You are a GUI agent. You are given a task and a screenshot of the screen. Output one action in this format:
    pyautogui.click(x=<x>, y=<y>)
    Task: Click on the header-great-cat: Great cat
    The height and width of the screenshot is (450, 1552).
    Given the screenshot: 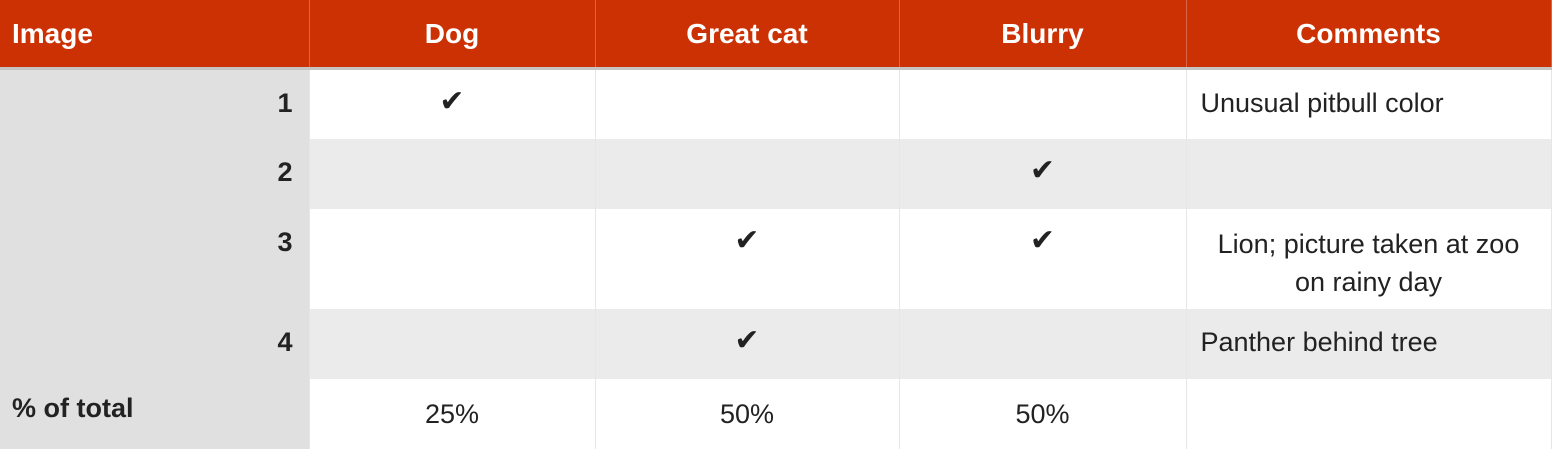 What is the action you would take?
    pyautogui.click(x=747, y=35)
    